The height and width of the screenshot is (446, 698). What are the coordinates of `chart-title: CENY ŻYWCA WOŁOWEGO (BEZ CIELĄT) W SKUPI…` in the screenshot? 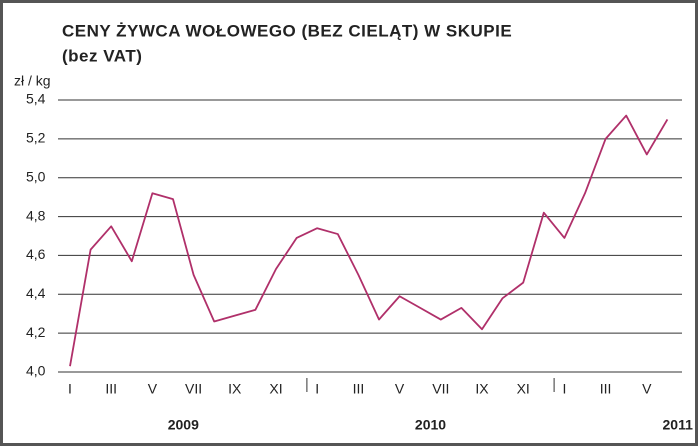 It's located at (287, 30).